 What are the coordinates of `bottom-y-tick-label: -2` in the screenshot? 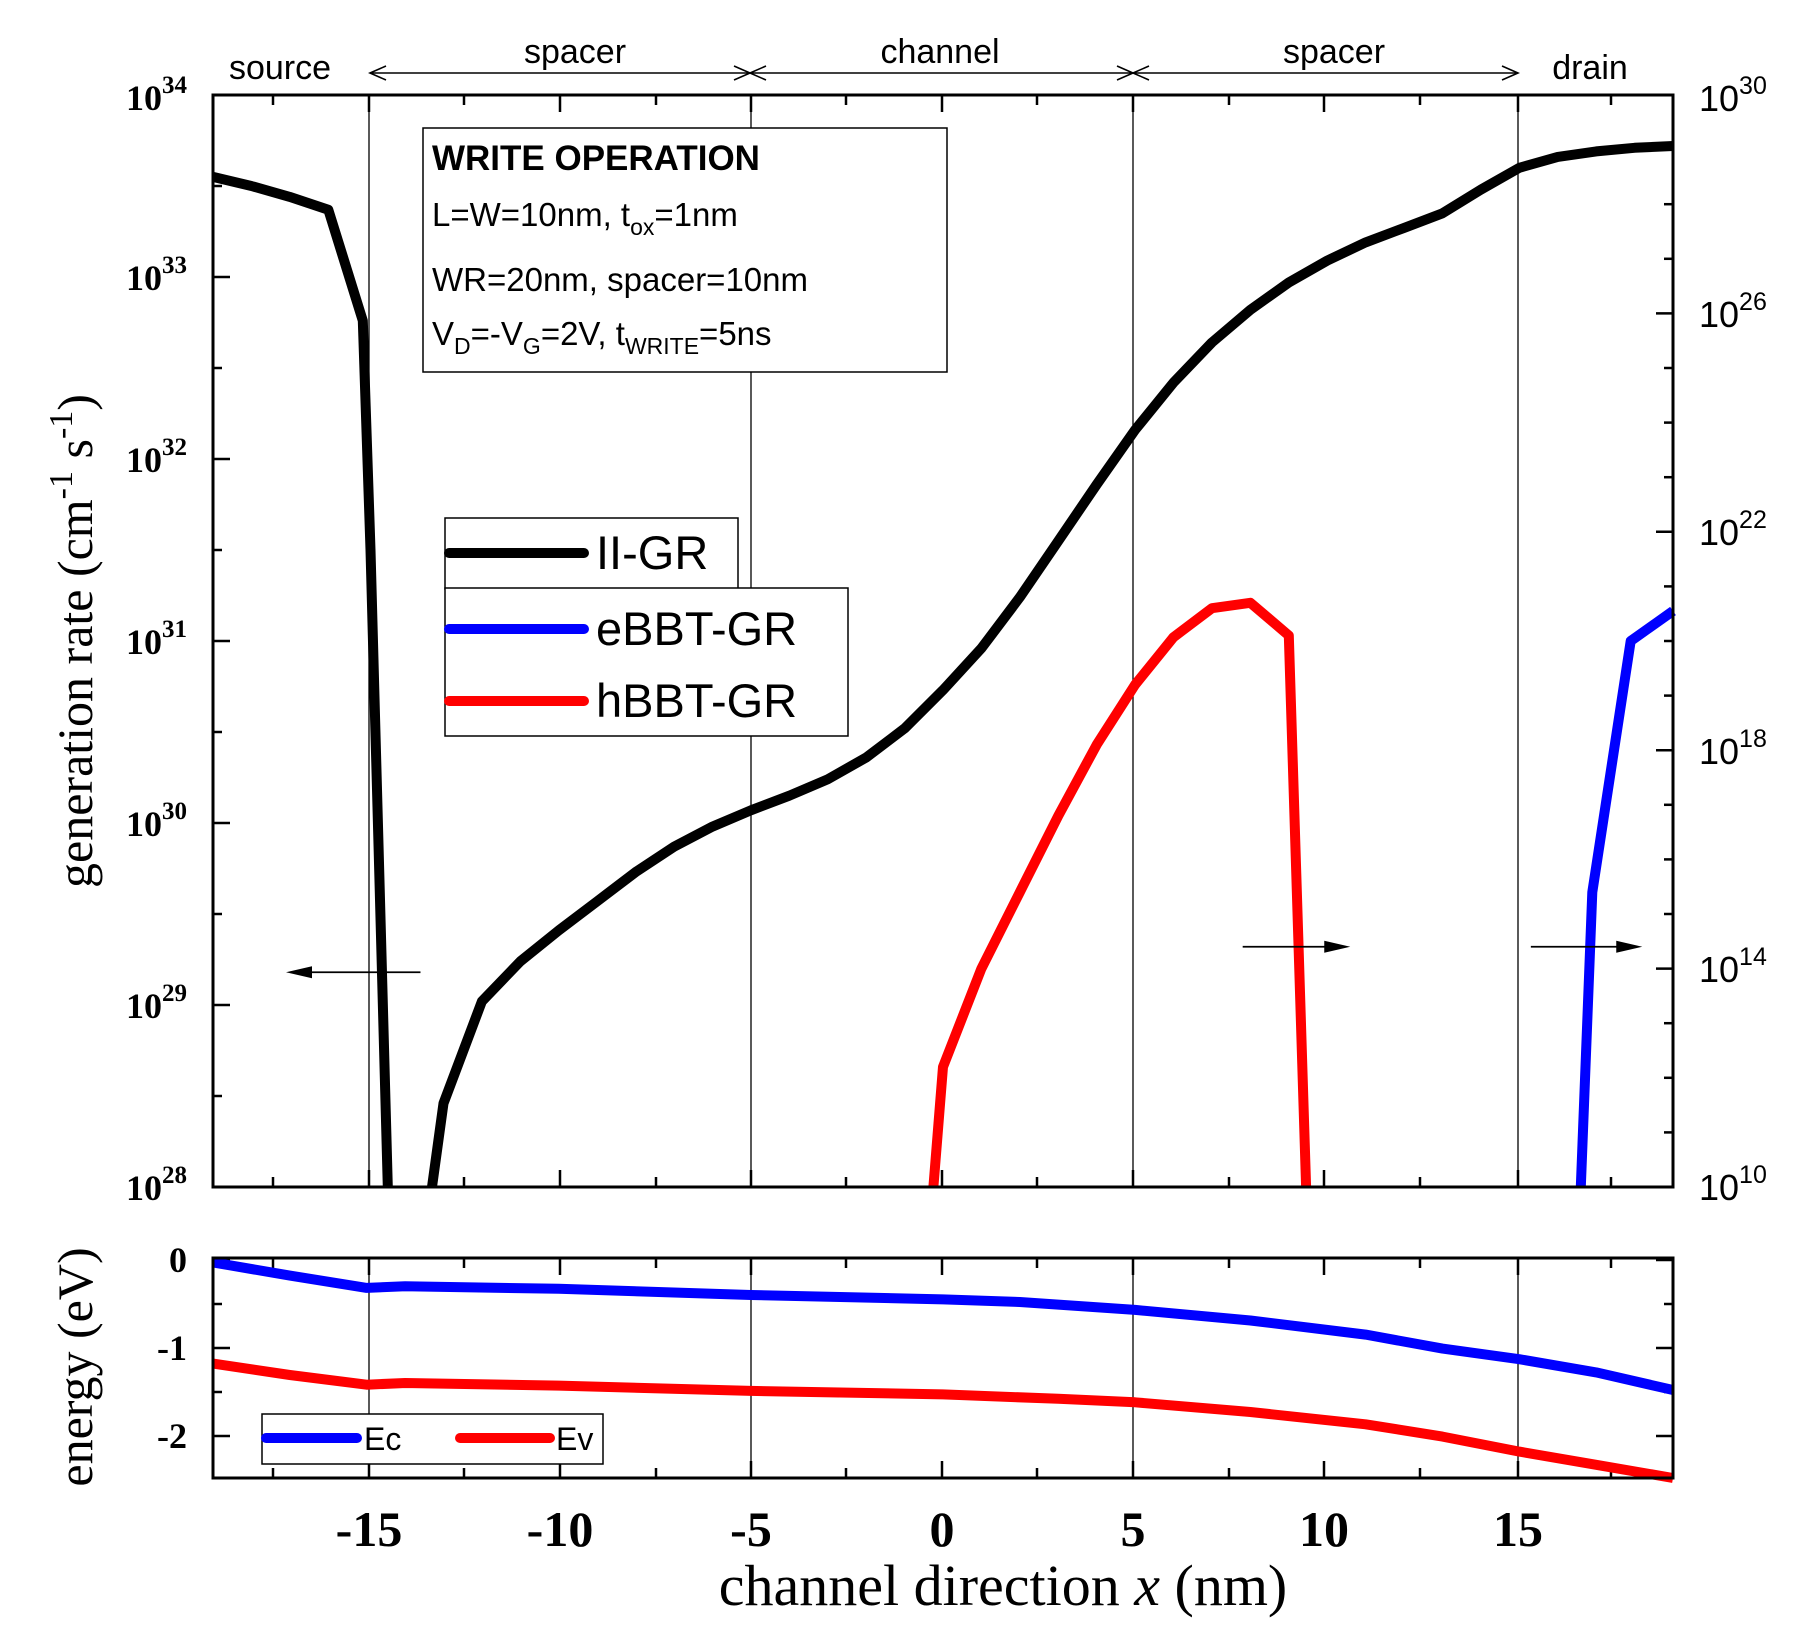 It's located at (172, 1436).